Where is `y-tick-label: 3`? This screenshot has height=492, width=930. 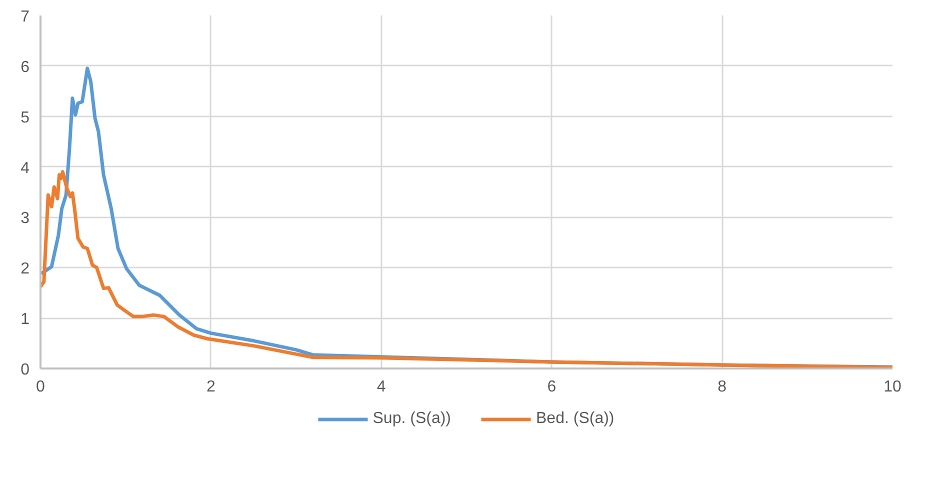
y-tick-label: 3 is located at coordinates (25, 219).